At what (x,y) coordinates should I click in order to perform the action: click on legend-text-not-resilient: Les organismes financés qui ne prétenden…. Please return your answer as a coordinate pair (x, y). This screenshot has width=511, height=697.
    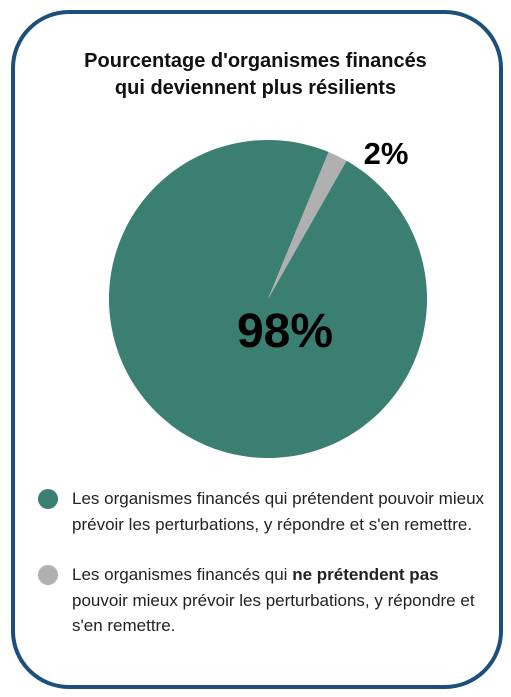
    Looking at the image, I should click on (273, 600).